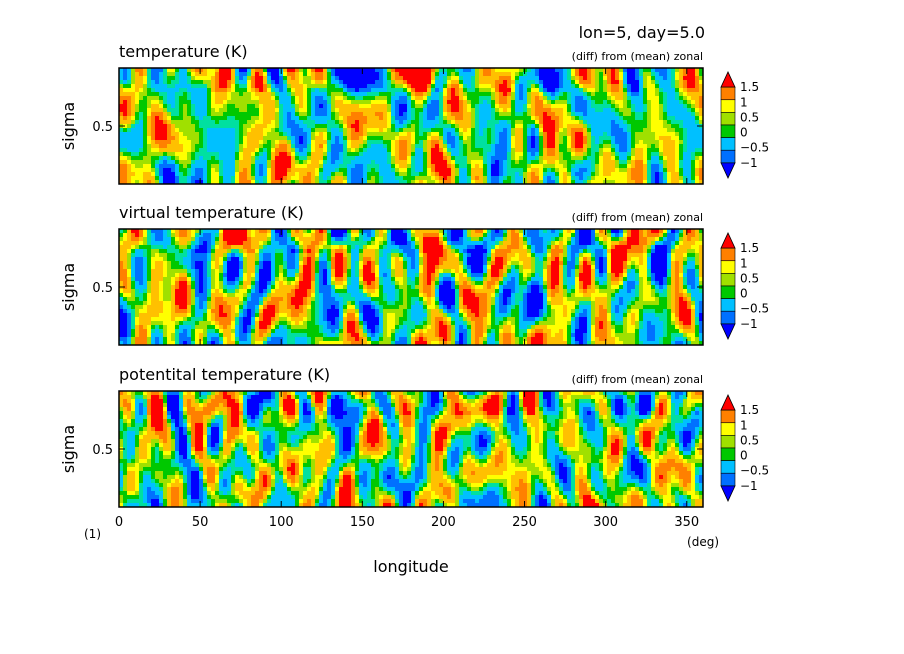  What do you see at coordinates (211, 212) in the screenshot?
I see `panel-title: virtual temperature (K)` at bounding box center [211, 212].